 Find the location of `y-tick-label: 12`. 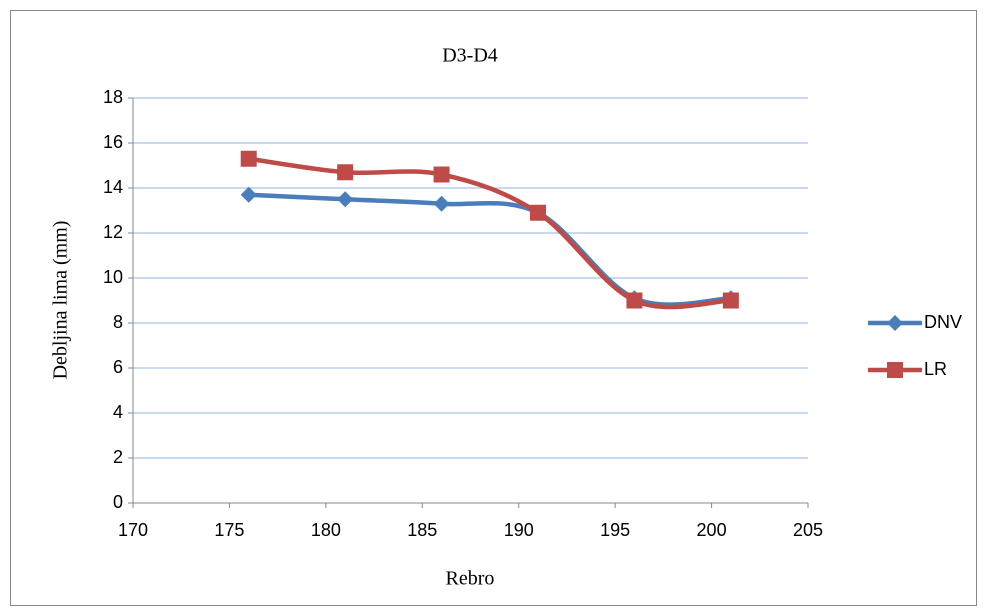

y-tick-label: 12 is located at coordinates (113, 232).